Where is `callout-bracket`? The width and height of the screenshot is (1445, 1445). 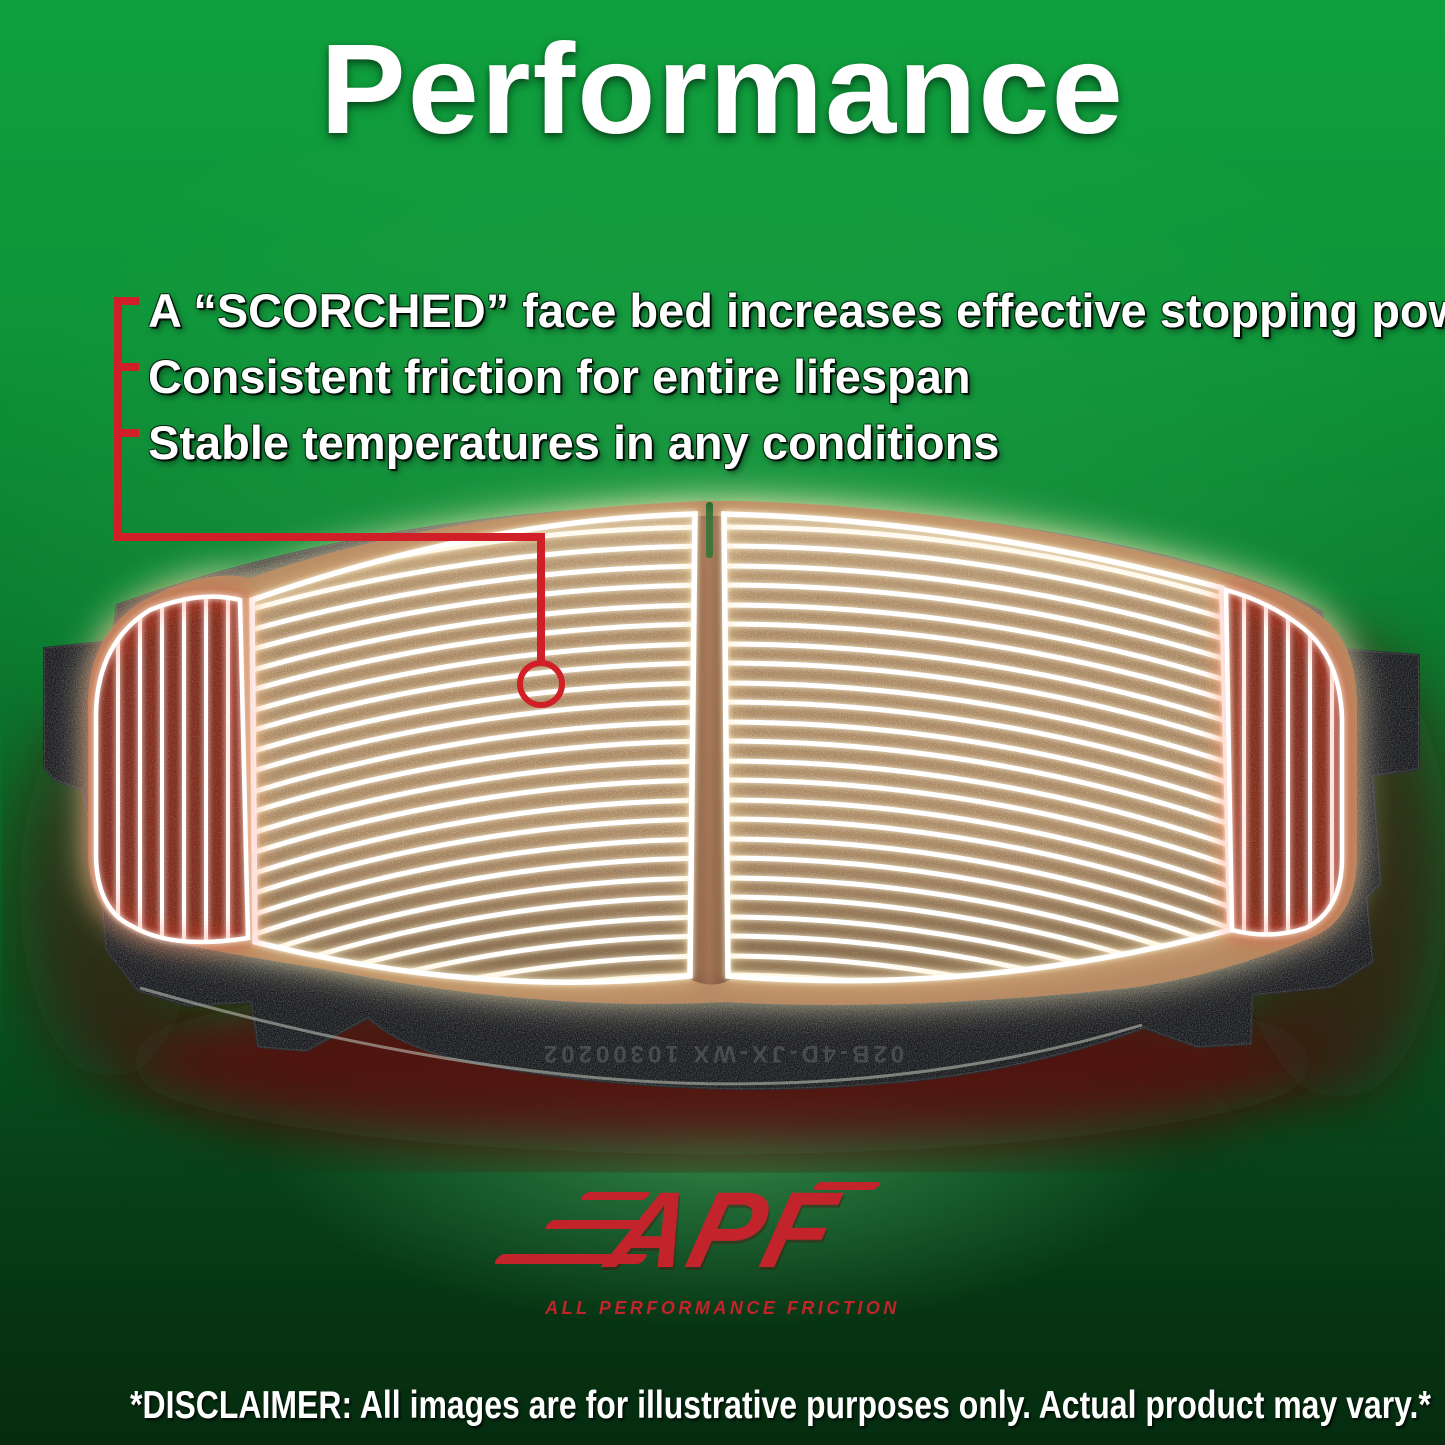
callout-bracket is located at coordinates (329, 479).